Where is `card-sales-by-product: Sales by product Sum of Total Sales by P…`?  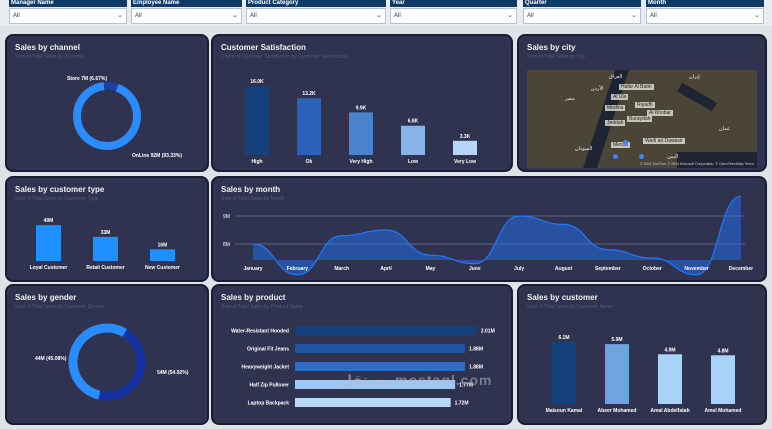
card-sales-by-product: Sales by product Sum of Total Sales by P… is located at coordinates (362, 354).